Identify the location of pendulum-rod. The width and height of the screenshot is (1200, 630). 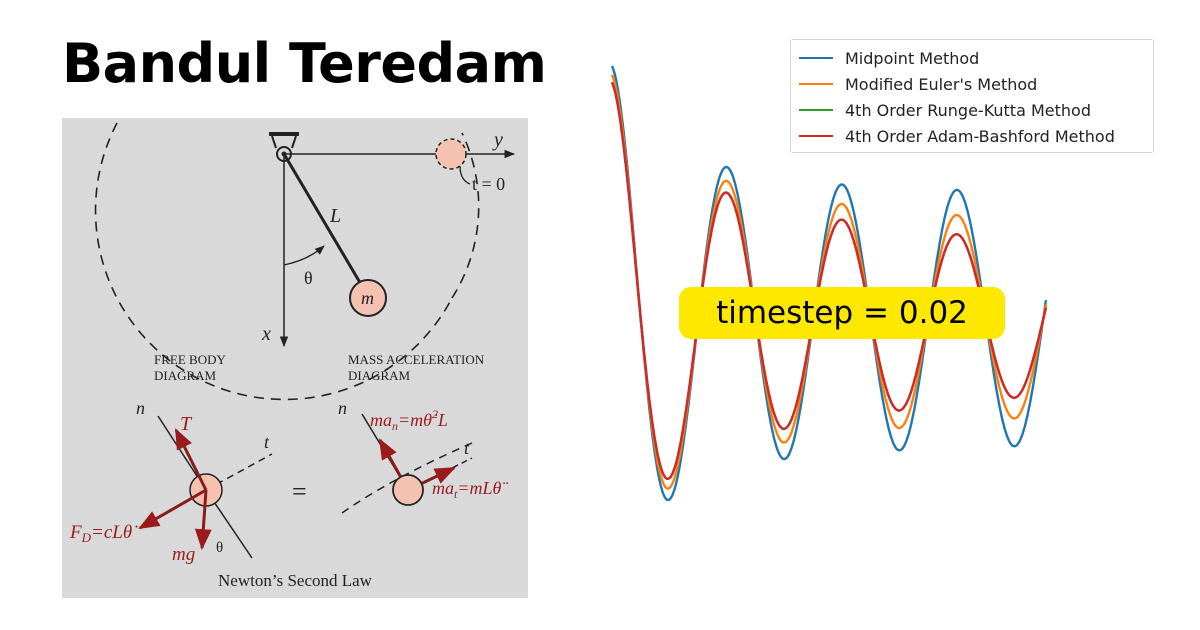
(323, 220).